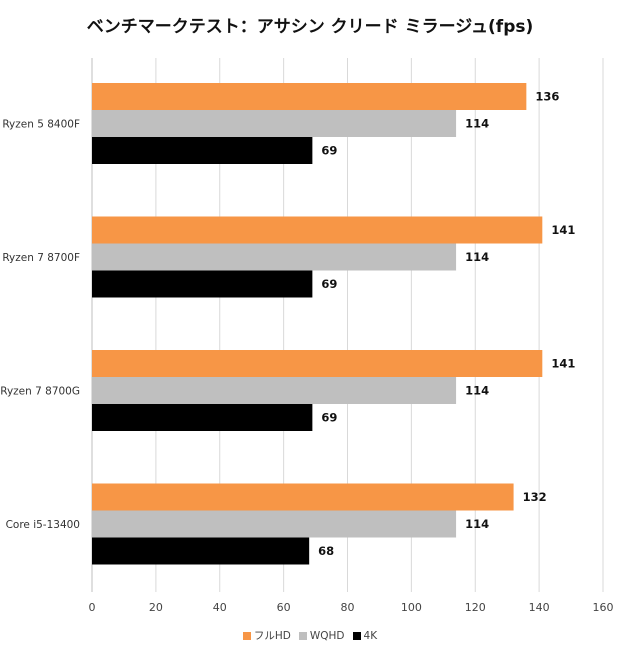  What do you see at coordinates (43, 525) in the screenshot?
I see `category-label: Core i5-13400` at bounding box center [43, 525].